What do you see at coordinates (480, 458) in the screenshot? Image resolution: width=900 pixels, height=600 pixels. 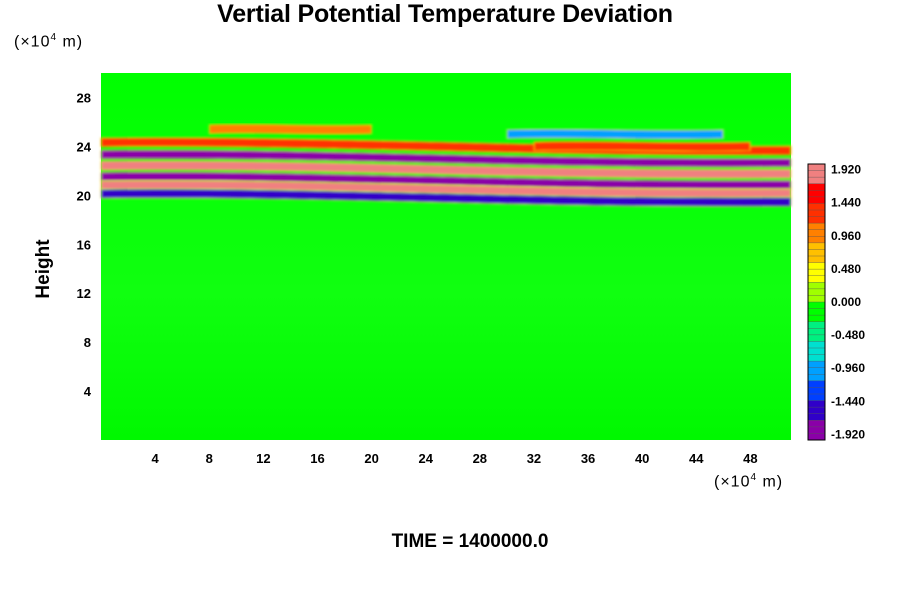 I see `x-tick-label: 28` at bounding box center [480, 458].